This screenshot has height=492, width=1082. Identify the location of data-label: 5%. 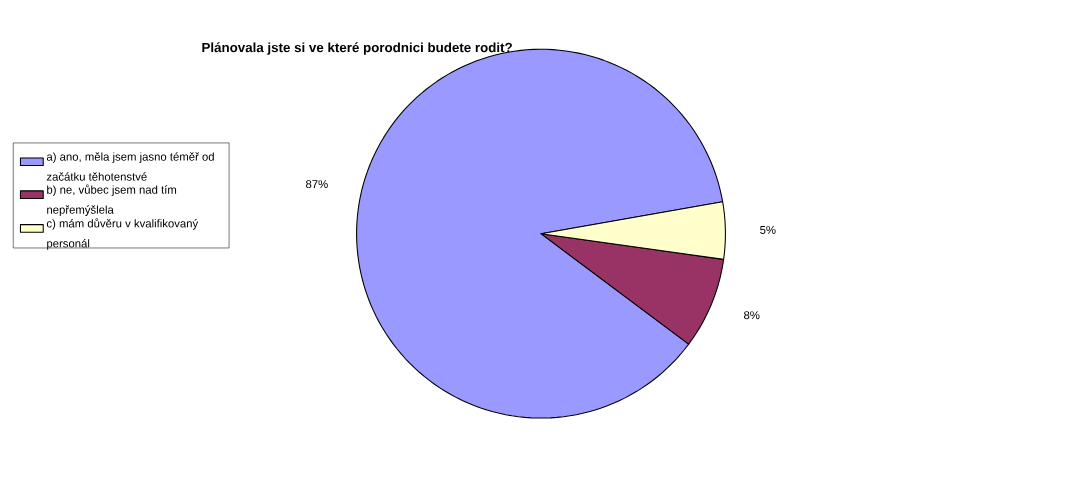
(768, 229).